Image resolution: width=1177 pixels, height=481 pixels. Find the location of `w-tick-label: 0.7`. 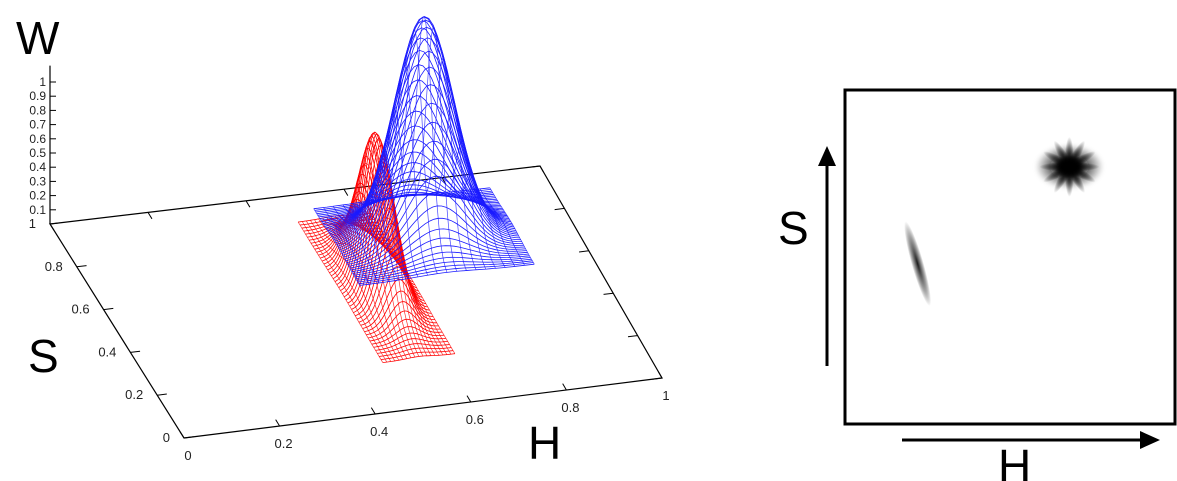

w-tick-label: 0.7 is located at coordinates (37, 125).